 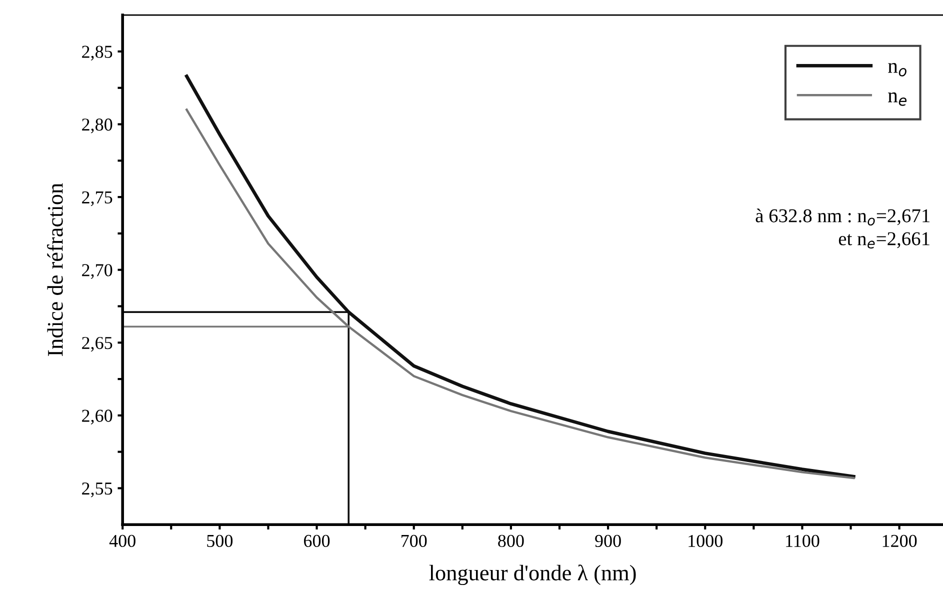 What do you see at coordinates (608, 541) in the screenshot?
I see `x-tick-label: 900` at bounding box center [608, 541].